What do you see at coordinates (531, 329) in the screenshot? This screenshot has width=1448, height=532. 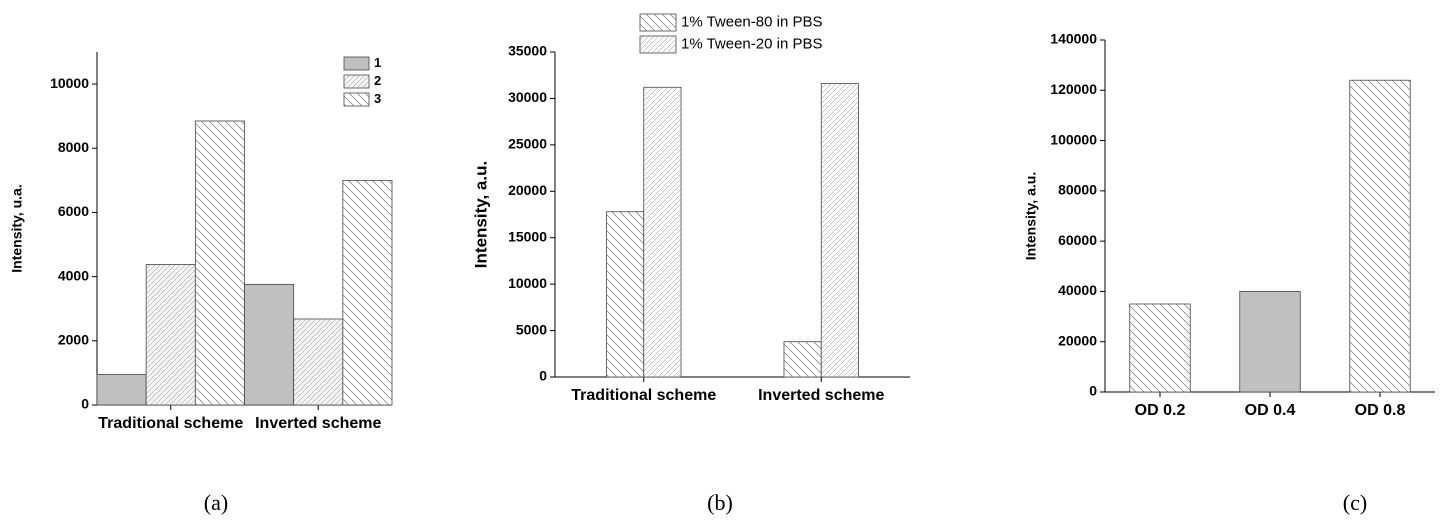 I see `y-tick-label: 5000` at bounding box center [531, 329].